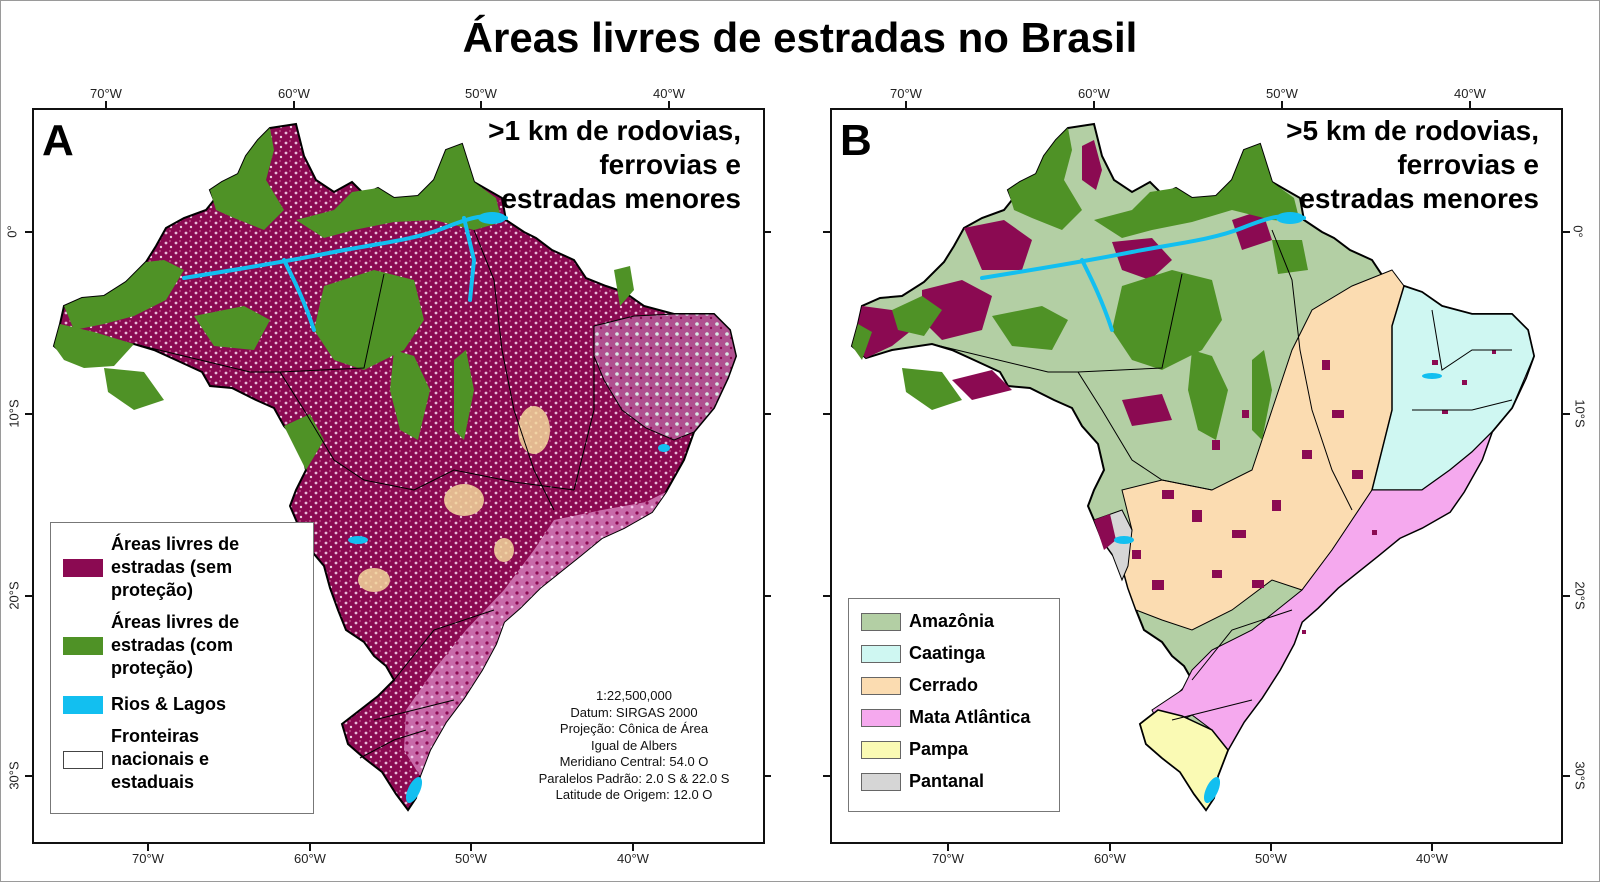  I want to click on legend-item-caatinga: Caatinga, so click(917, 653).